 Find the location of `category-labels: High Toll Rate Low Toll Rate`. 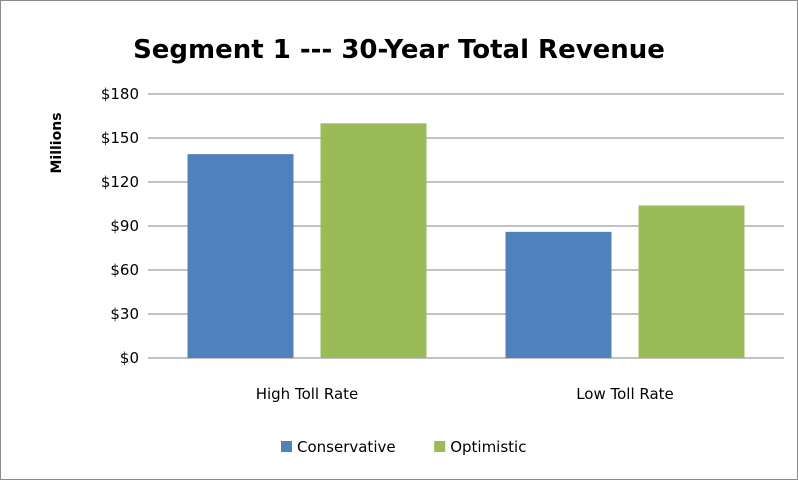

category-labels: High Toll Rate Low Toll Rate is located at coordinates (465, 394).